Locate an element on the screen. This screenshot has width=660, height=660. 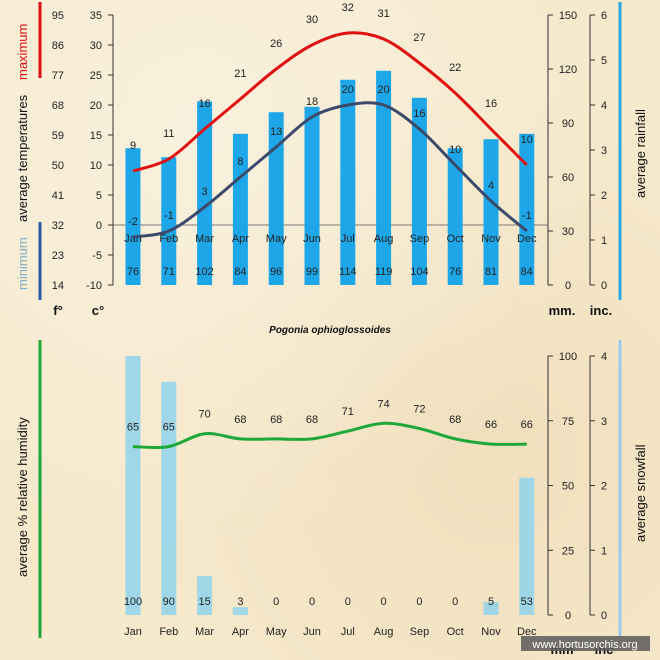
minimum-value-label: 18 is located at coordinates (312, 102).